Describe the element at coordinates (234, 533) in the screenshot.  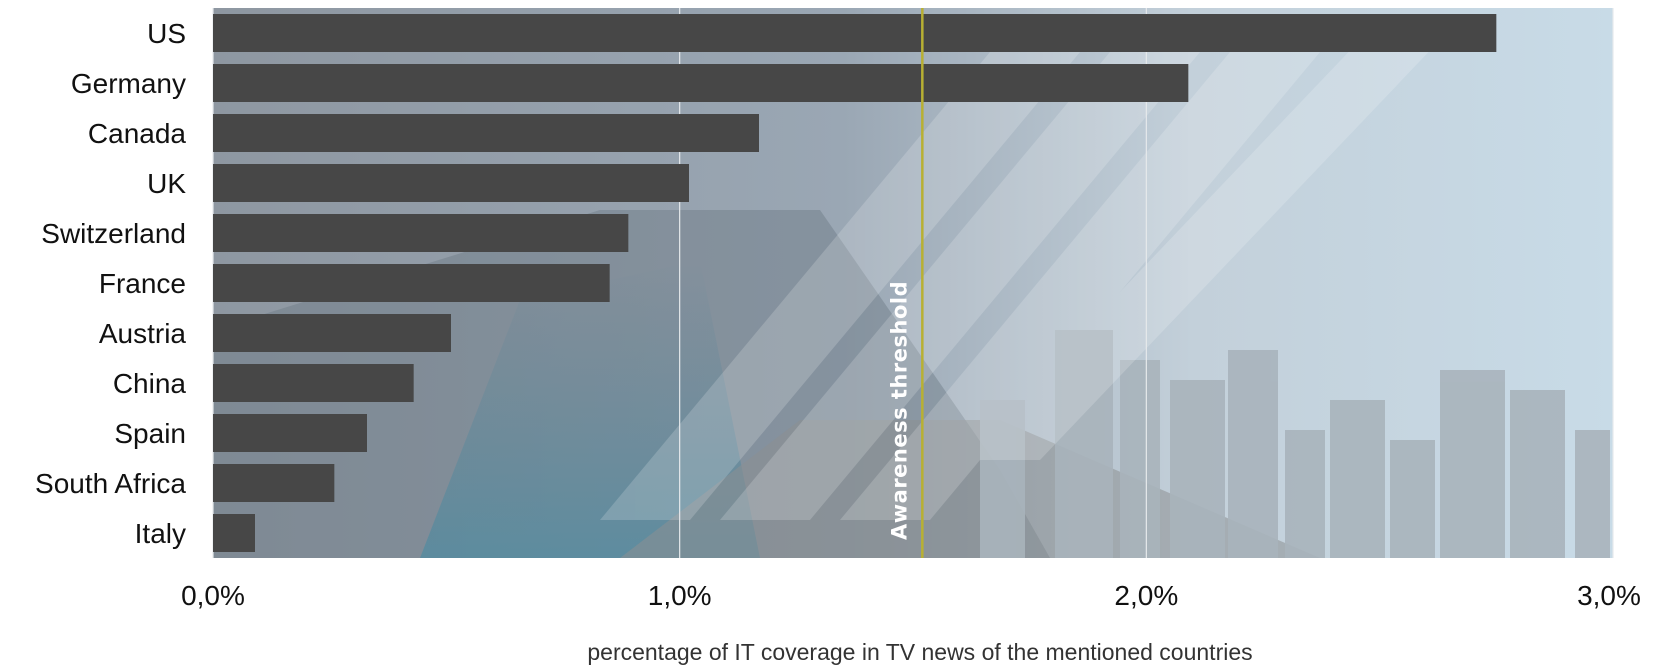
I see `bar-italy` at that location.